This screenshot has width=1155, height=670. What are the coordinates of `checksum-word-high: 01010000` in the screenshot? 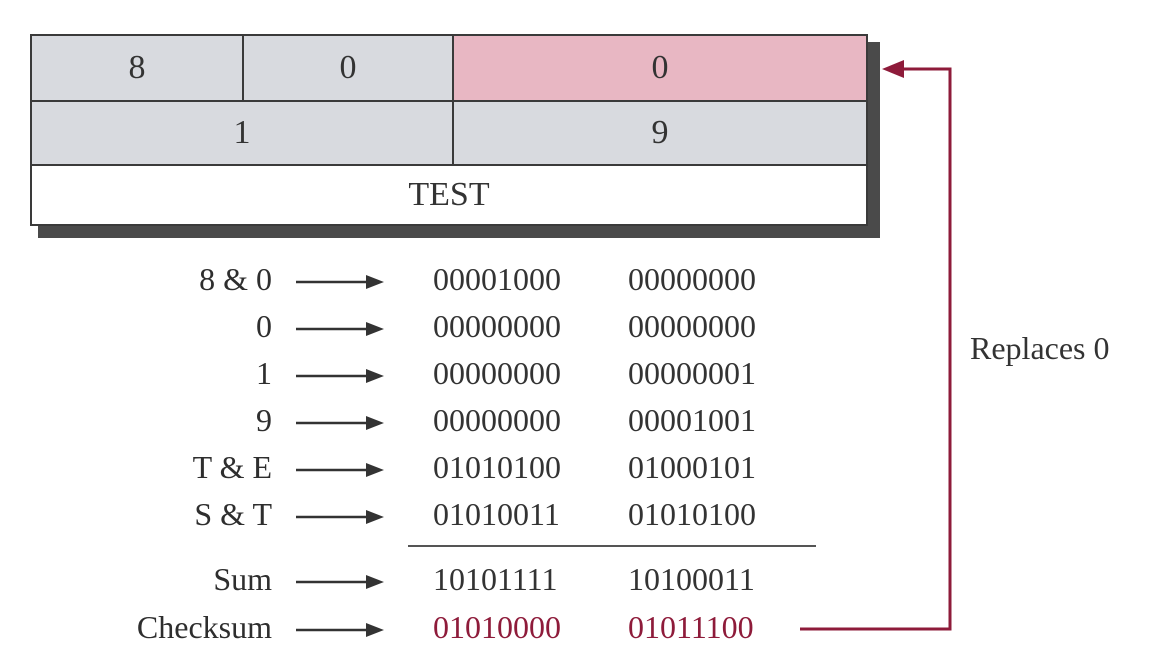 It's located at (497, 627).